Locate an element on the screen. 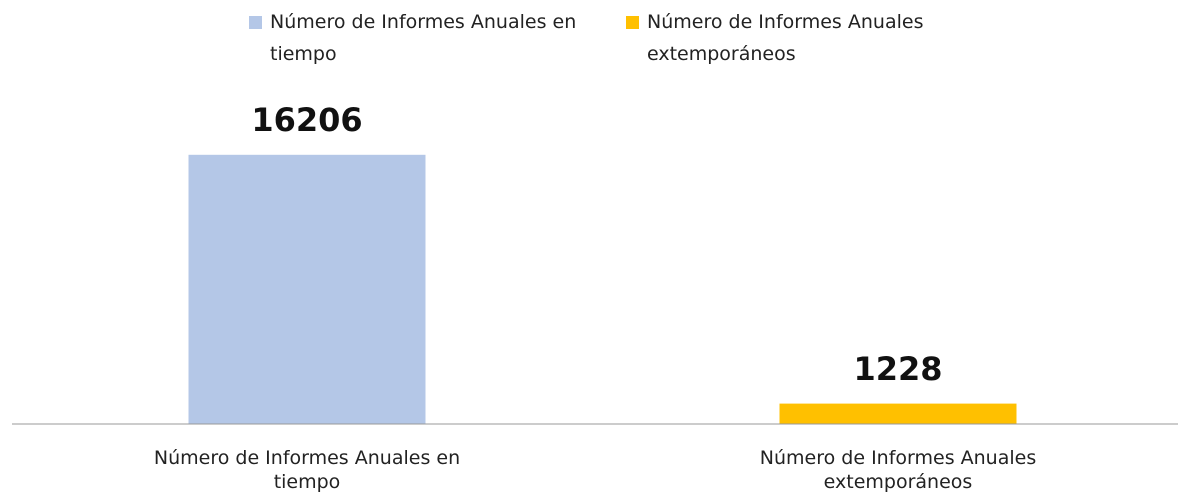 The height and width of the screenshot is (501, 1178). legend-label: Número de Informes Anuales en tiempo is located at coordinates (423, 38).